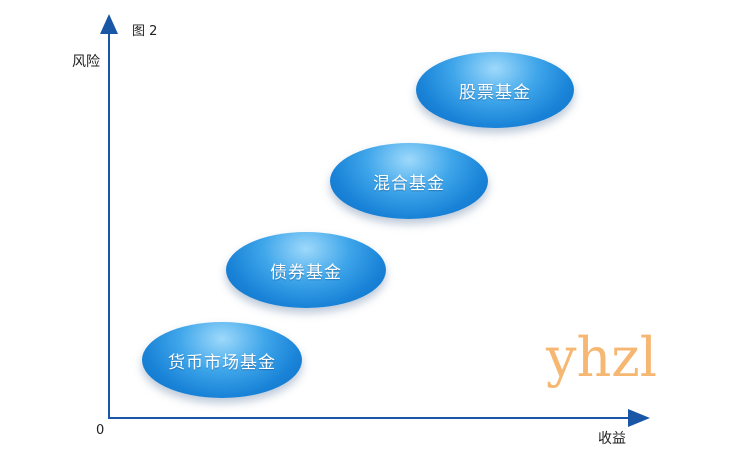  I want to click on fund-label: 股票基金, so click(495, 92).